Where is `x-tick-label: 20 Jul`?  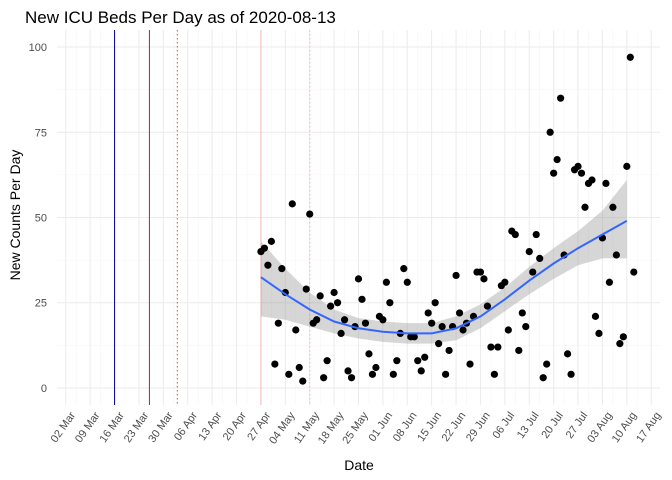
x-tick-label: 20 Jul is located at coordinates (552, 425).